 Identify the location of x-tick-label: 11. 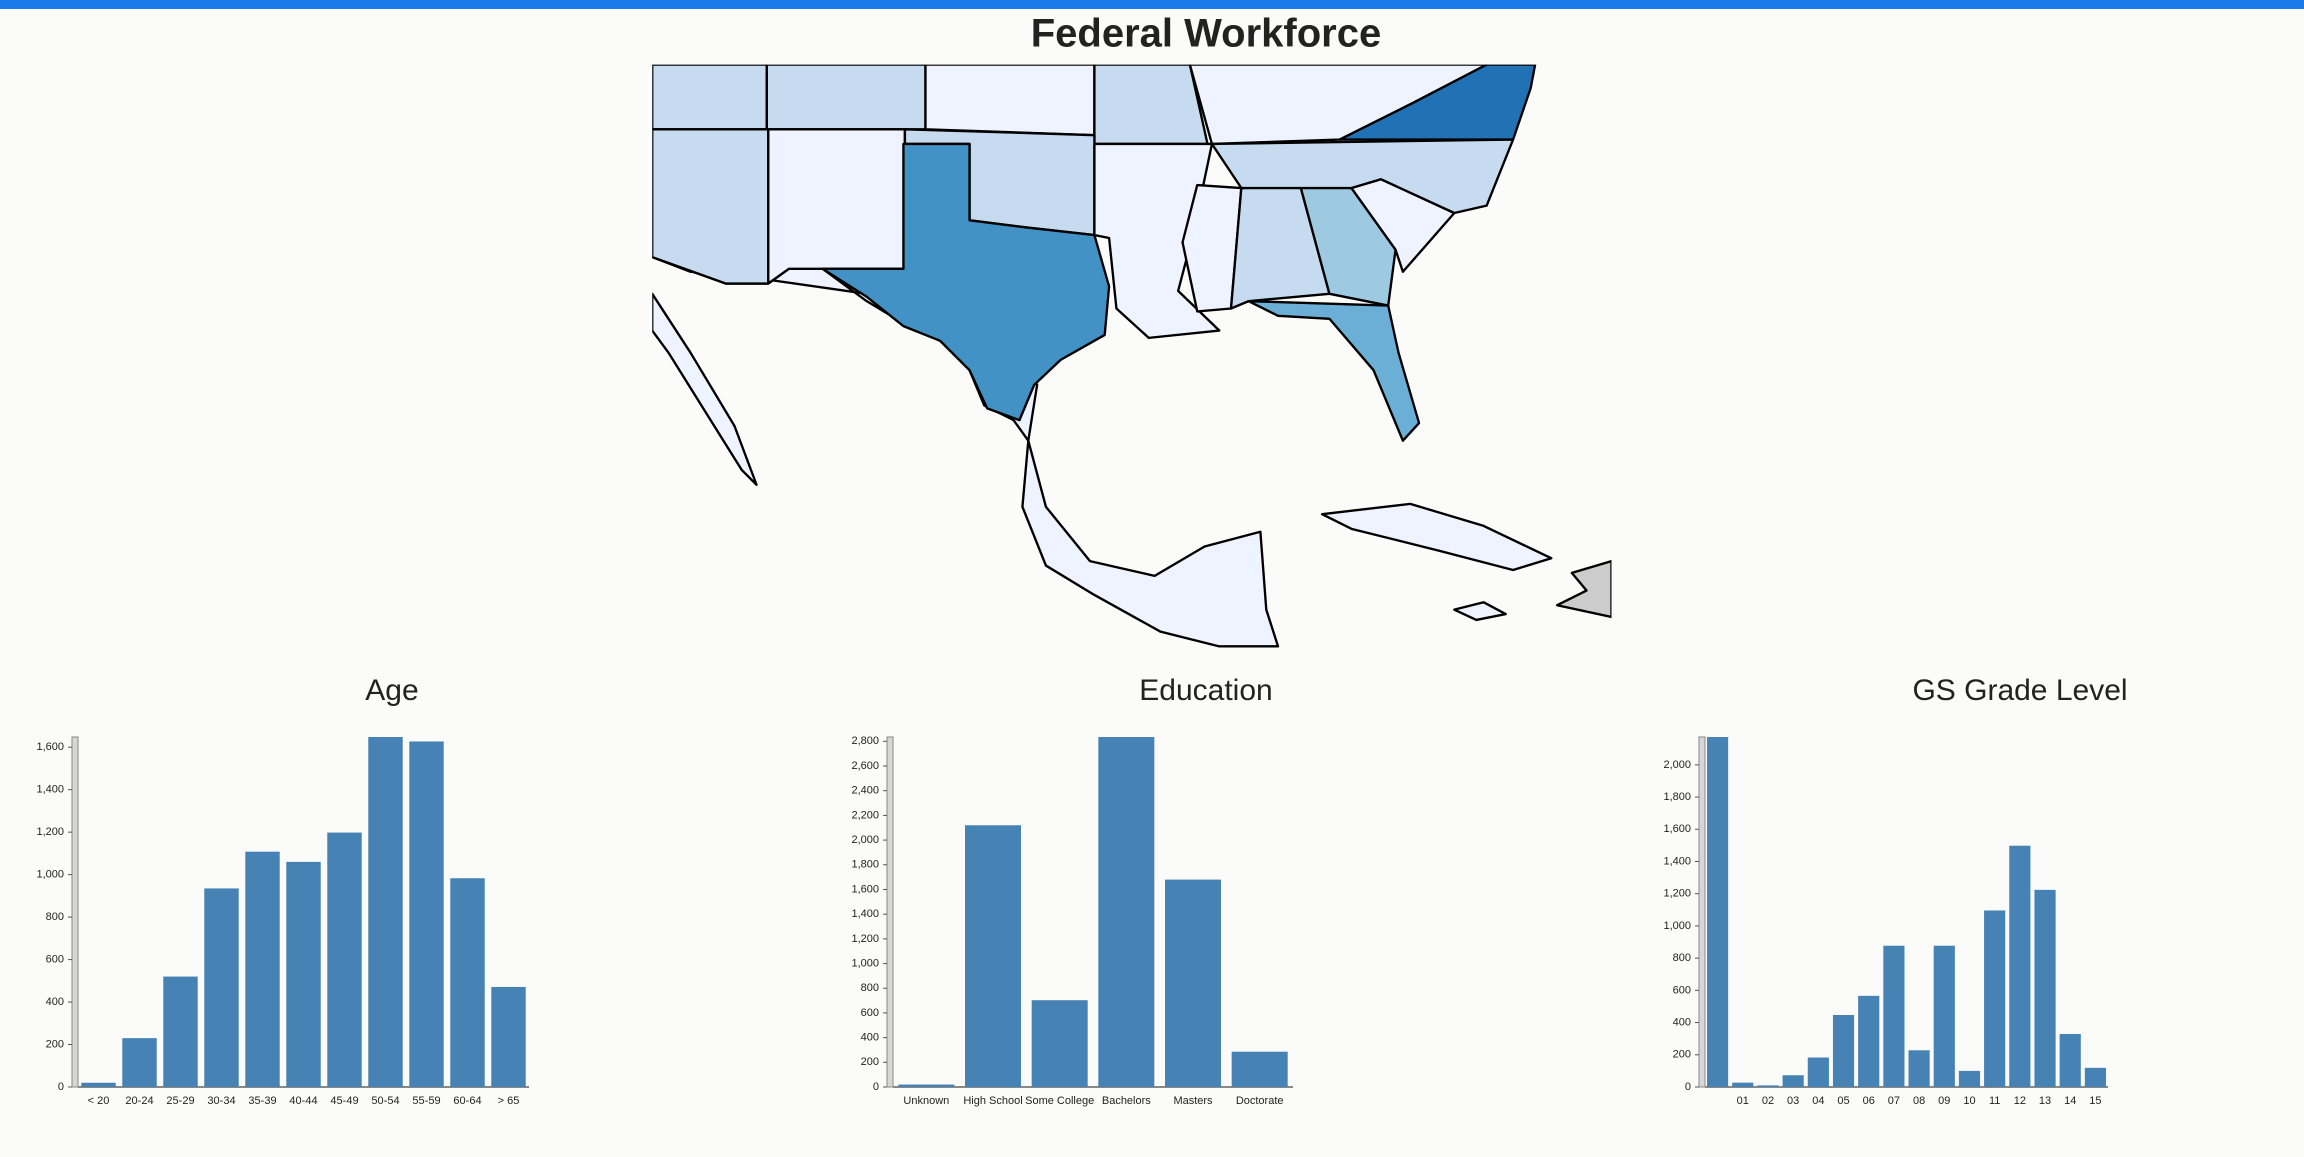
(1994, 1101).